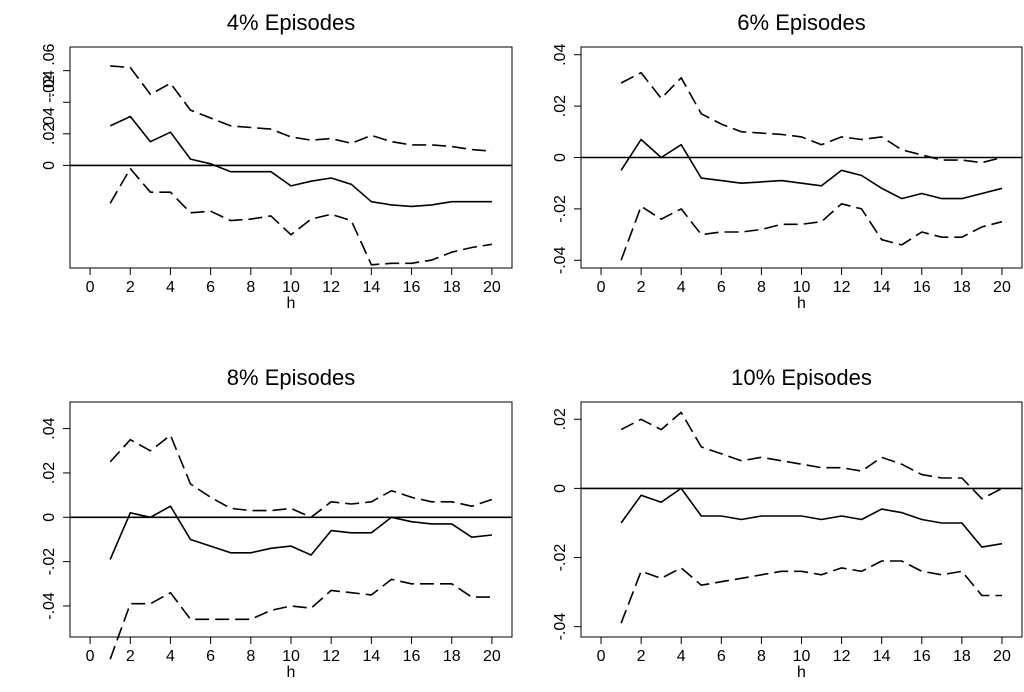  I want to click on y-tick-label: -.04 .06, so click(49, 70).